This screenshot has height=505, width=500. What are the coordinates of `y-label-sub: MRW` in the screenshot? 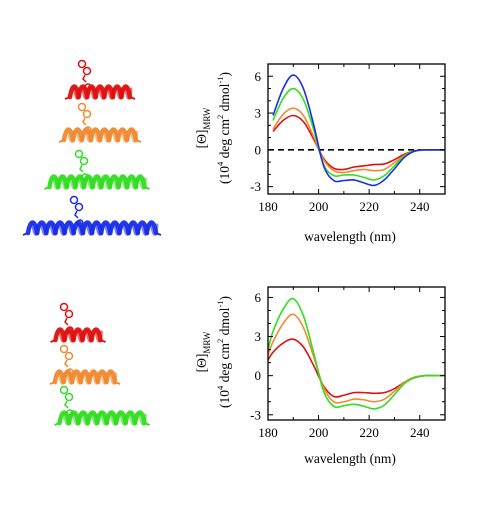 It's located at (207, 118).